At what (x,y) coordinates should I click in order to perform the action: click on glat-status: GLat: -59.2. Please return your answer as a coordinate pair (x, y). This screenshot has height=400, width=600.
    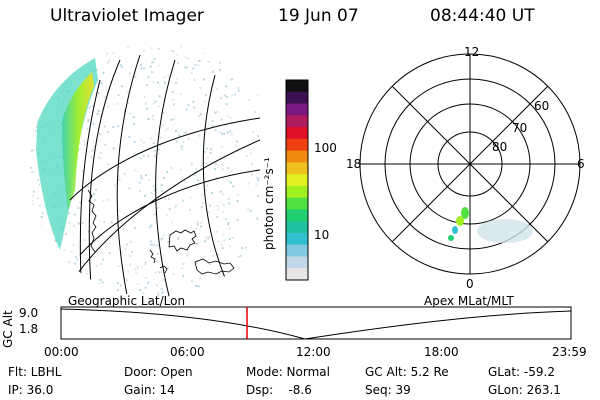
    Looking at the image, I should click on (521, 372).